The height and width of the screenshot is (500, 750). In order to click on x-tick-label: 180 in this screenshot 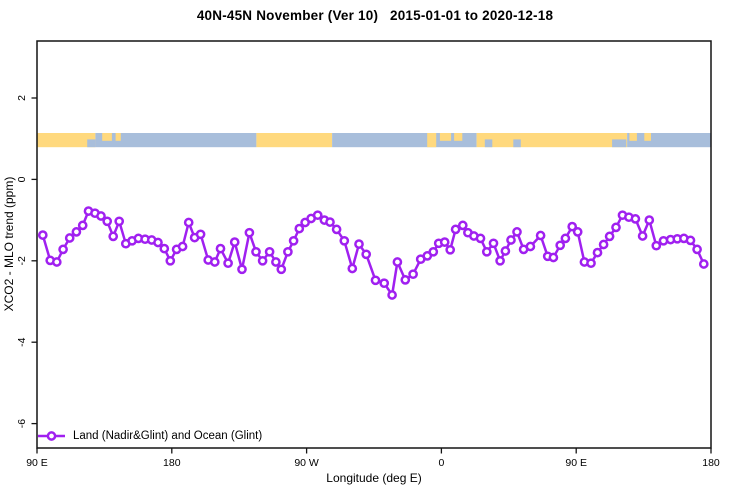, I will do `click(172, 463)`.